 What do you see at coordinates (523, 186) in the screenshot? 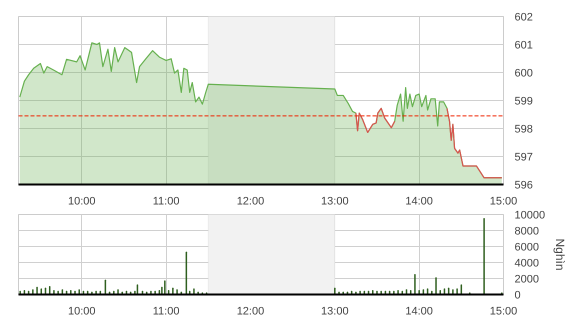
I see `y-tick-label: 596` at bounding box center [523, 186].